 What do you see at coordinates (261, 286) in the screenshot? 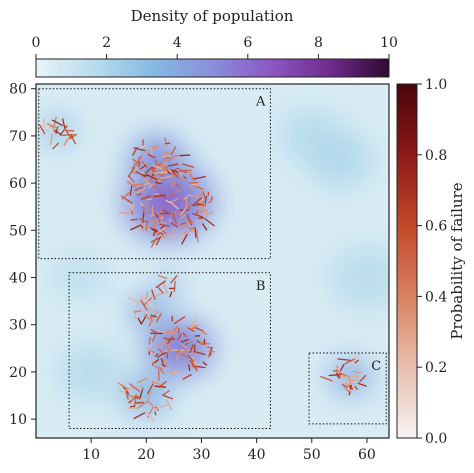
I see `region-label: B` at bounding box center [261, 286].